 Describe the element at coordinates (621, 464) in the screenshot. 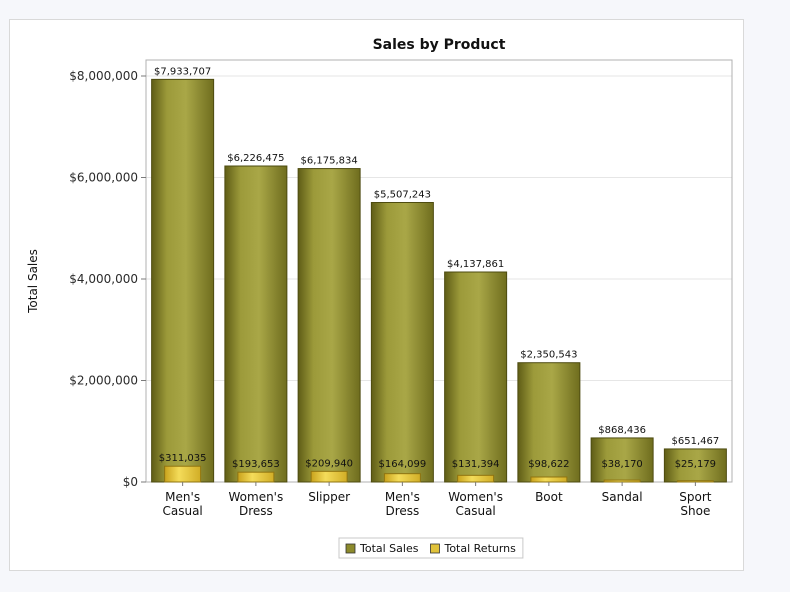

I see `bar-label-total-returns: $38,170` at that location.